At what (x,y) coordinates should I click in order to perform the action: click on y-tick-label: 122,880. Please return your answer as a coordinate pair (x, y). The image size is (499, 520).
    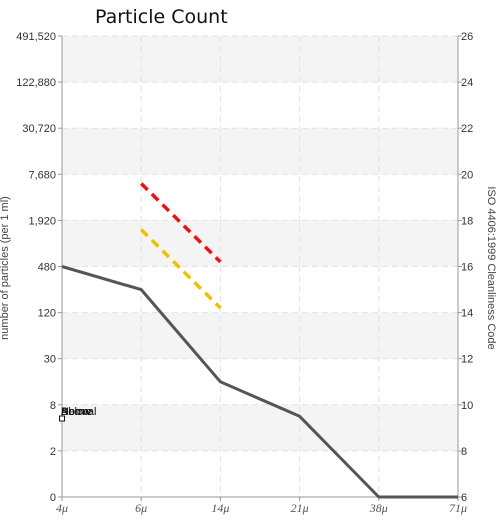
    Looking at the image, I should click on (36, 83).